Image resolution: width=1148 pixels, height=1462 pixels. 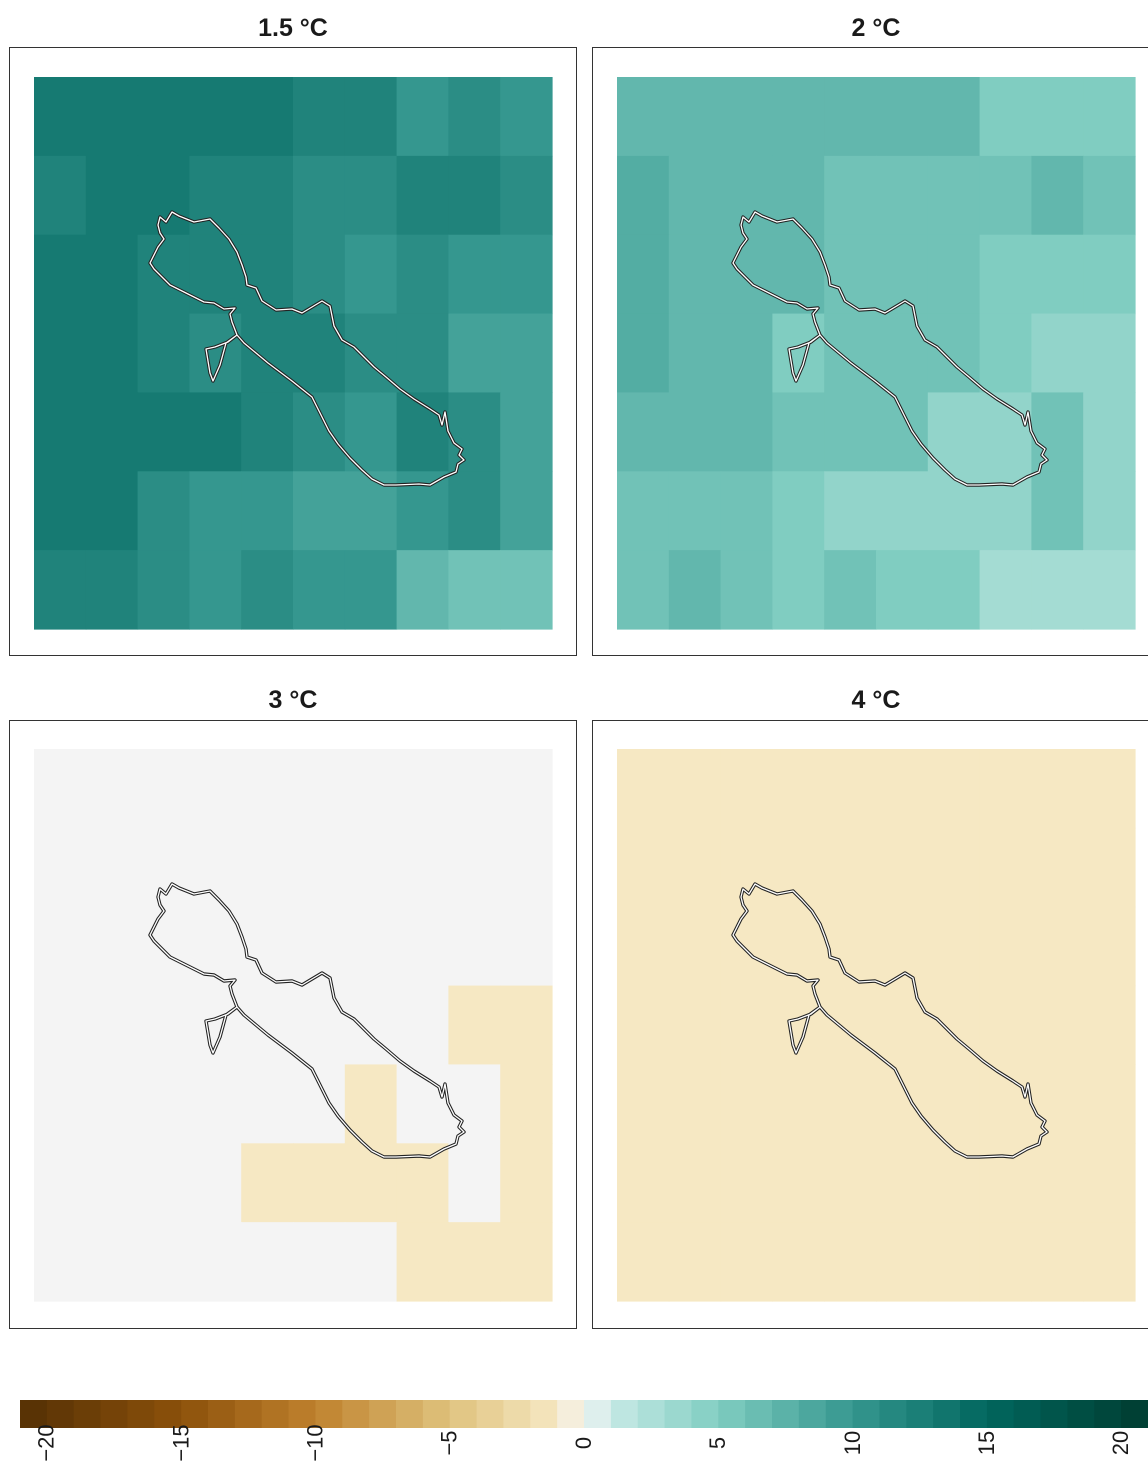 What do you see at coordinates (47, 1443) in the screenshot?
I see `colorbar-tick-label: −20` at bounding box center [47, 1443].